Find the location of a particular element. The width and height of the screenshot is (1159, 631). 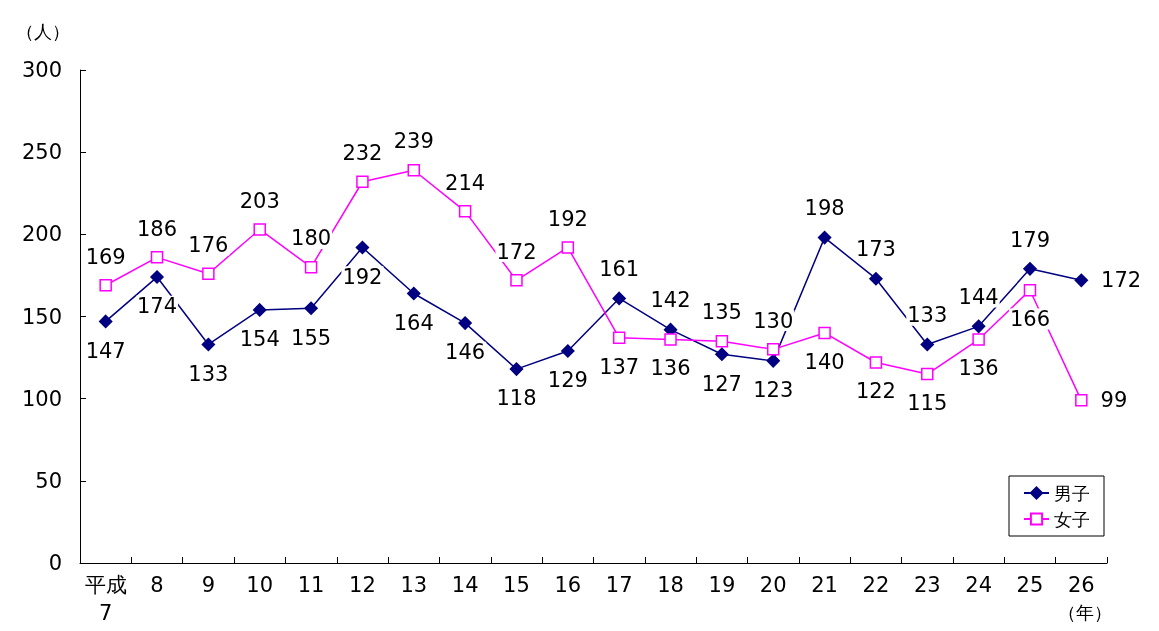

x-tick-label: 20 is located at coordinates (773, 585).